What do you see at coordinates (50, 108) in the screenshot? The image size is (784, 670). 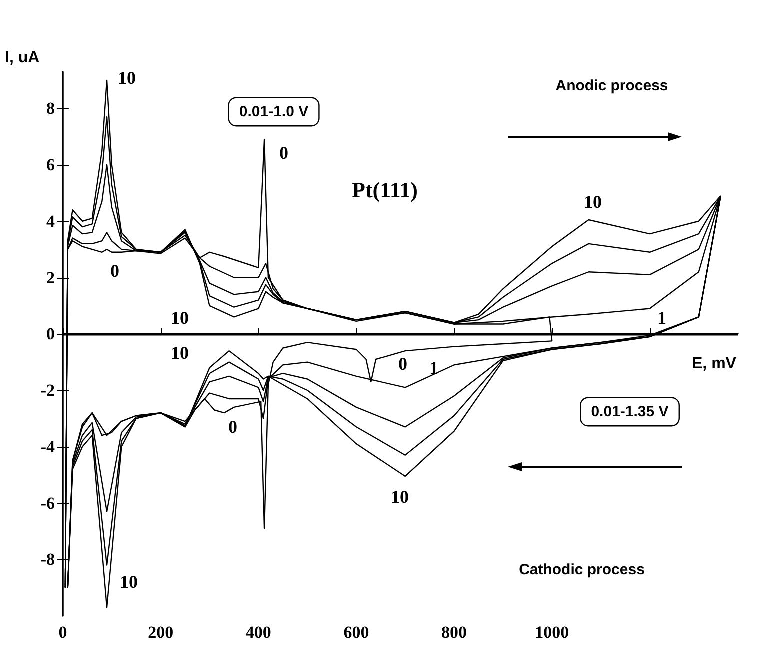 I see `y-tick-label: 8` at bounding box center [50, 108].